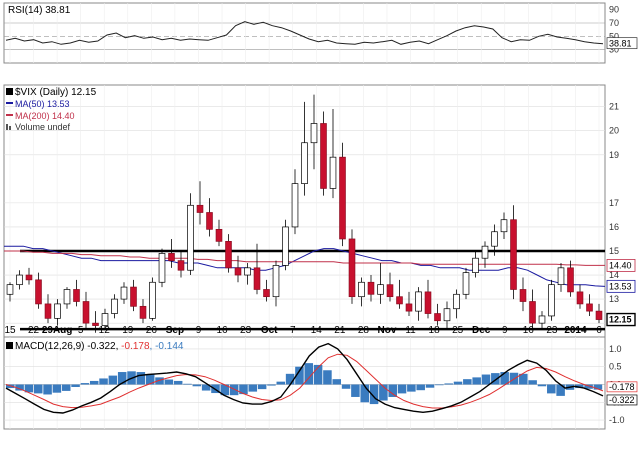 The width and height of the screenshot is (640, 457). I want to click on macd-legend-signal: -0.178, so click(135, 346).